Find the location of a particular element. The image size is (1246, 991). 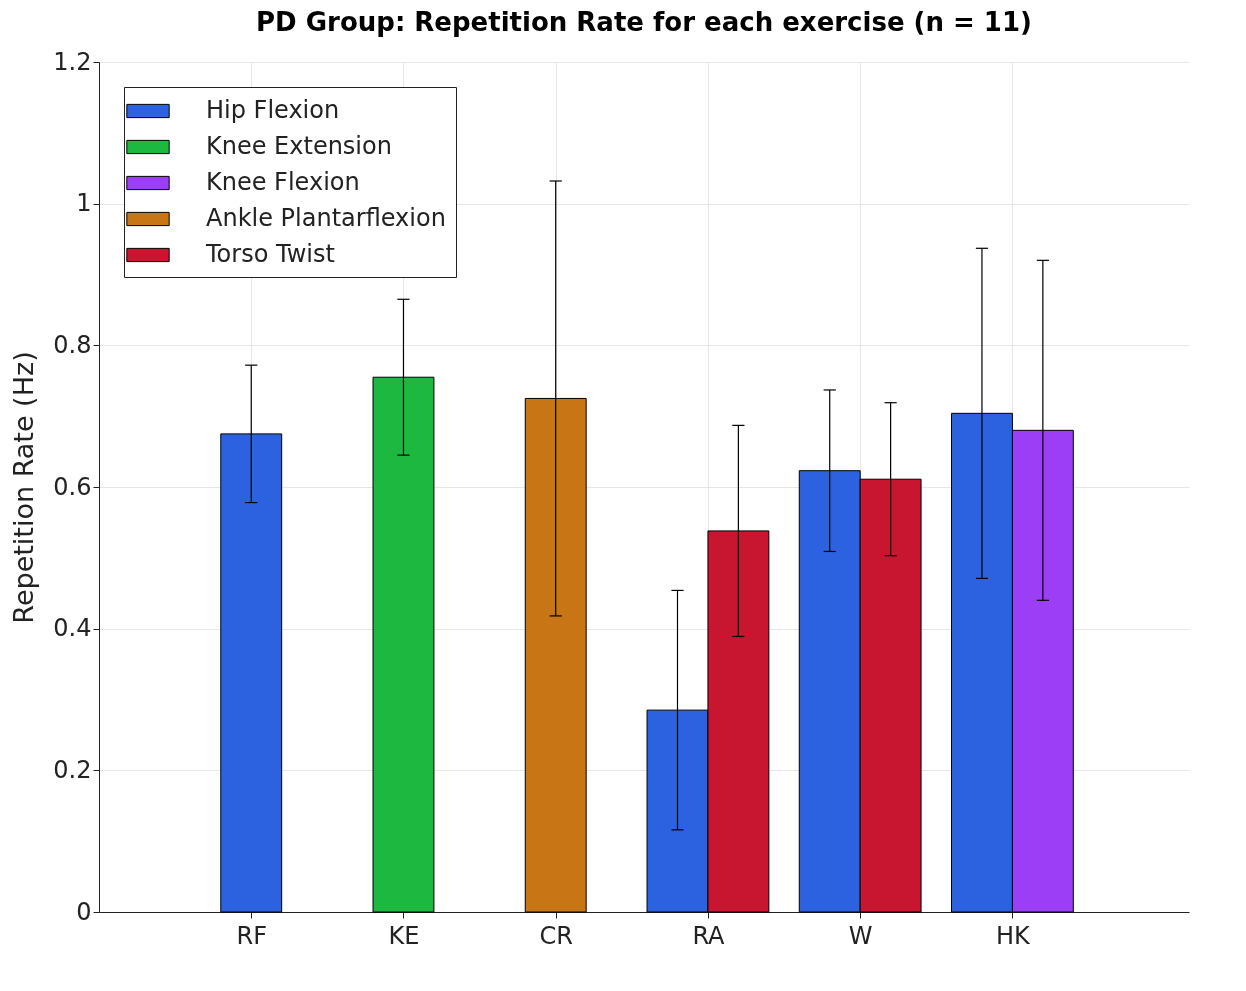

x-tick-label: RF is located at coordinates (251, 935).